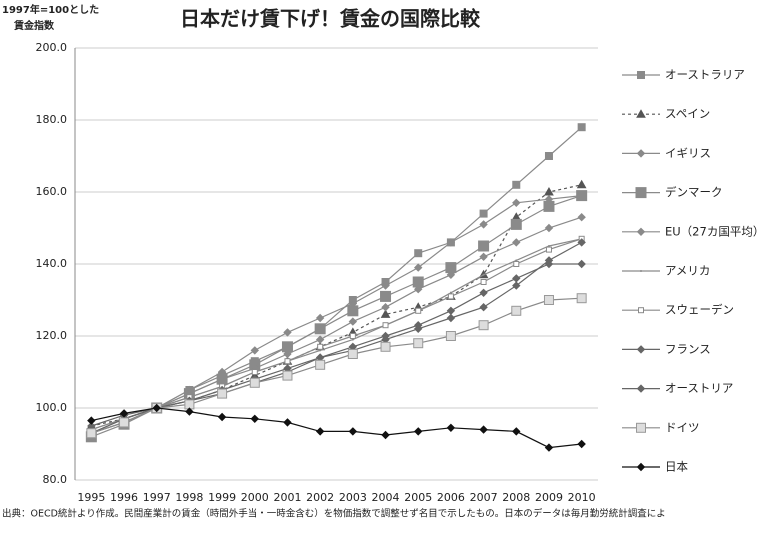 The width and height of the screenshot is (768, 537). Describe the element at coordinates (699, 388) in the screenshot. I see `legend-label: オーストリア` at that location.